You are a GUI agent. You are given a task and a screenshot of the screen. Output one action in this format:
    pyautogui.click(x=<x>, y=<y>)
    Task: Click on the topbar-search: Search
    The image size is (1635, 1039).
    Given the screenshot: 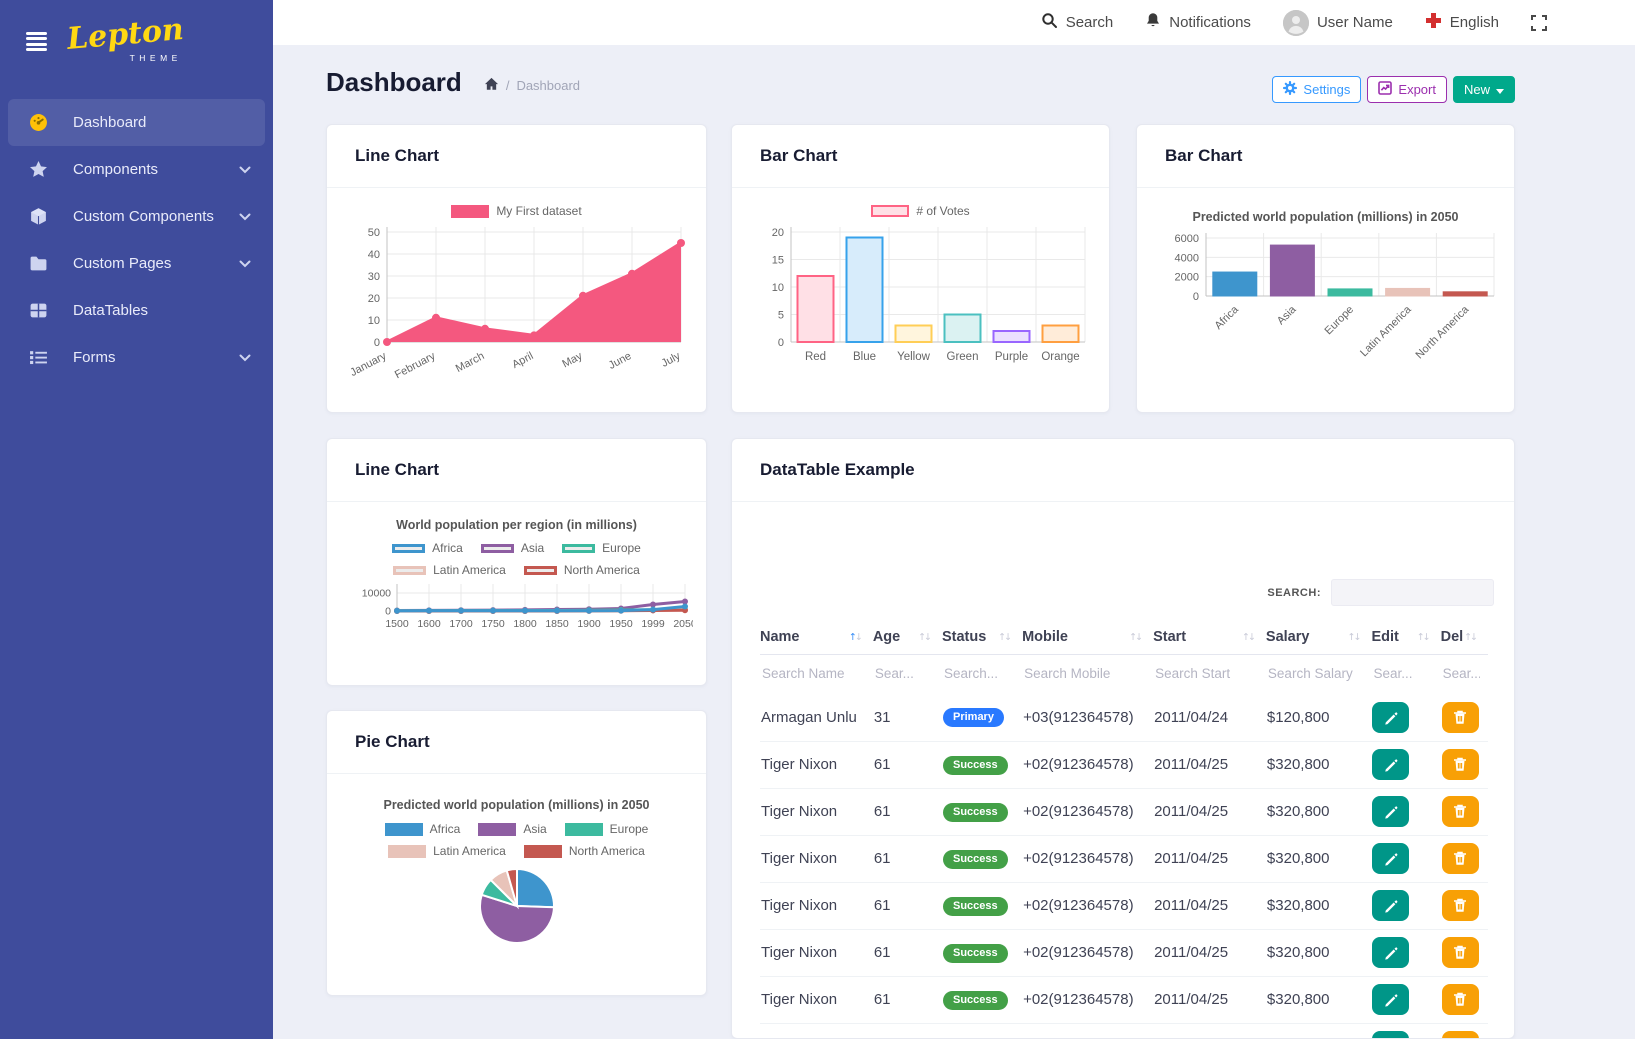 What is the action you would take?
    pyautogui.click(x=1077, y=22)
    